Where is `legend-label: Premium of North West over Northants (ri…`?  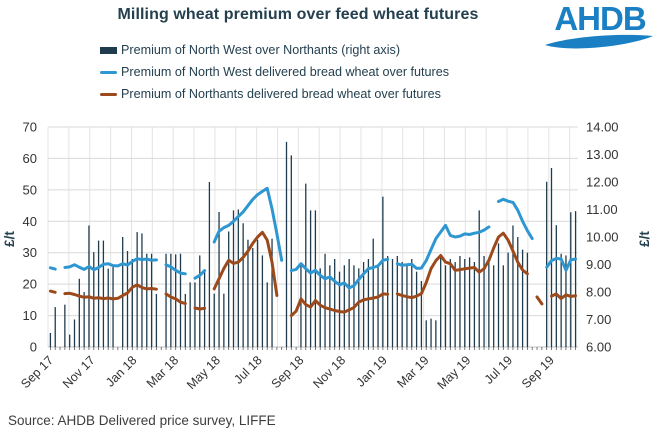
legend-label: Premium of North West over Northants (ri… is located at coordinates (261, 50).